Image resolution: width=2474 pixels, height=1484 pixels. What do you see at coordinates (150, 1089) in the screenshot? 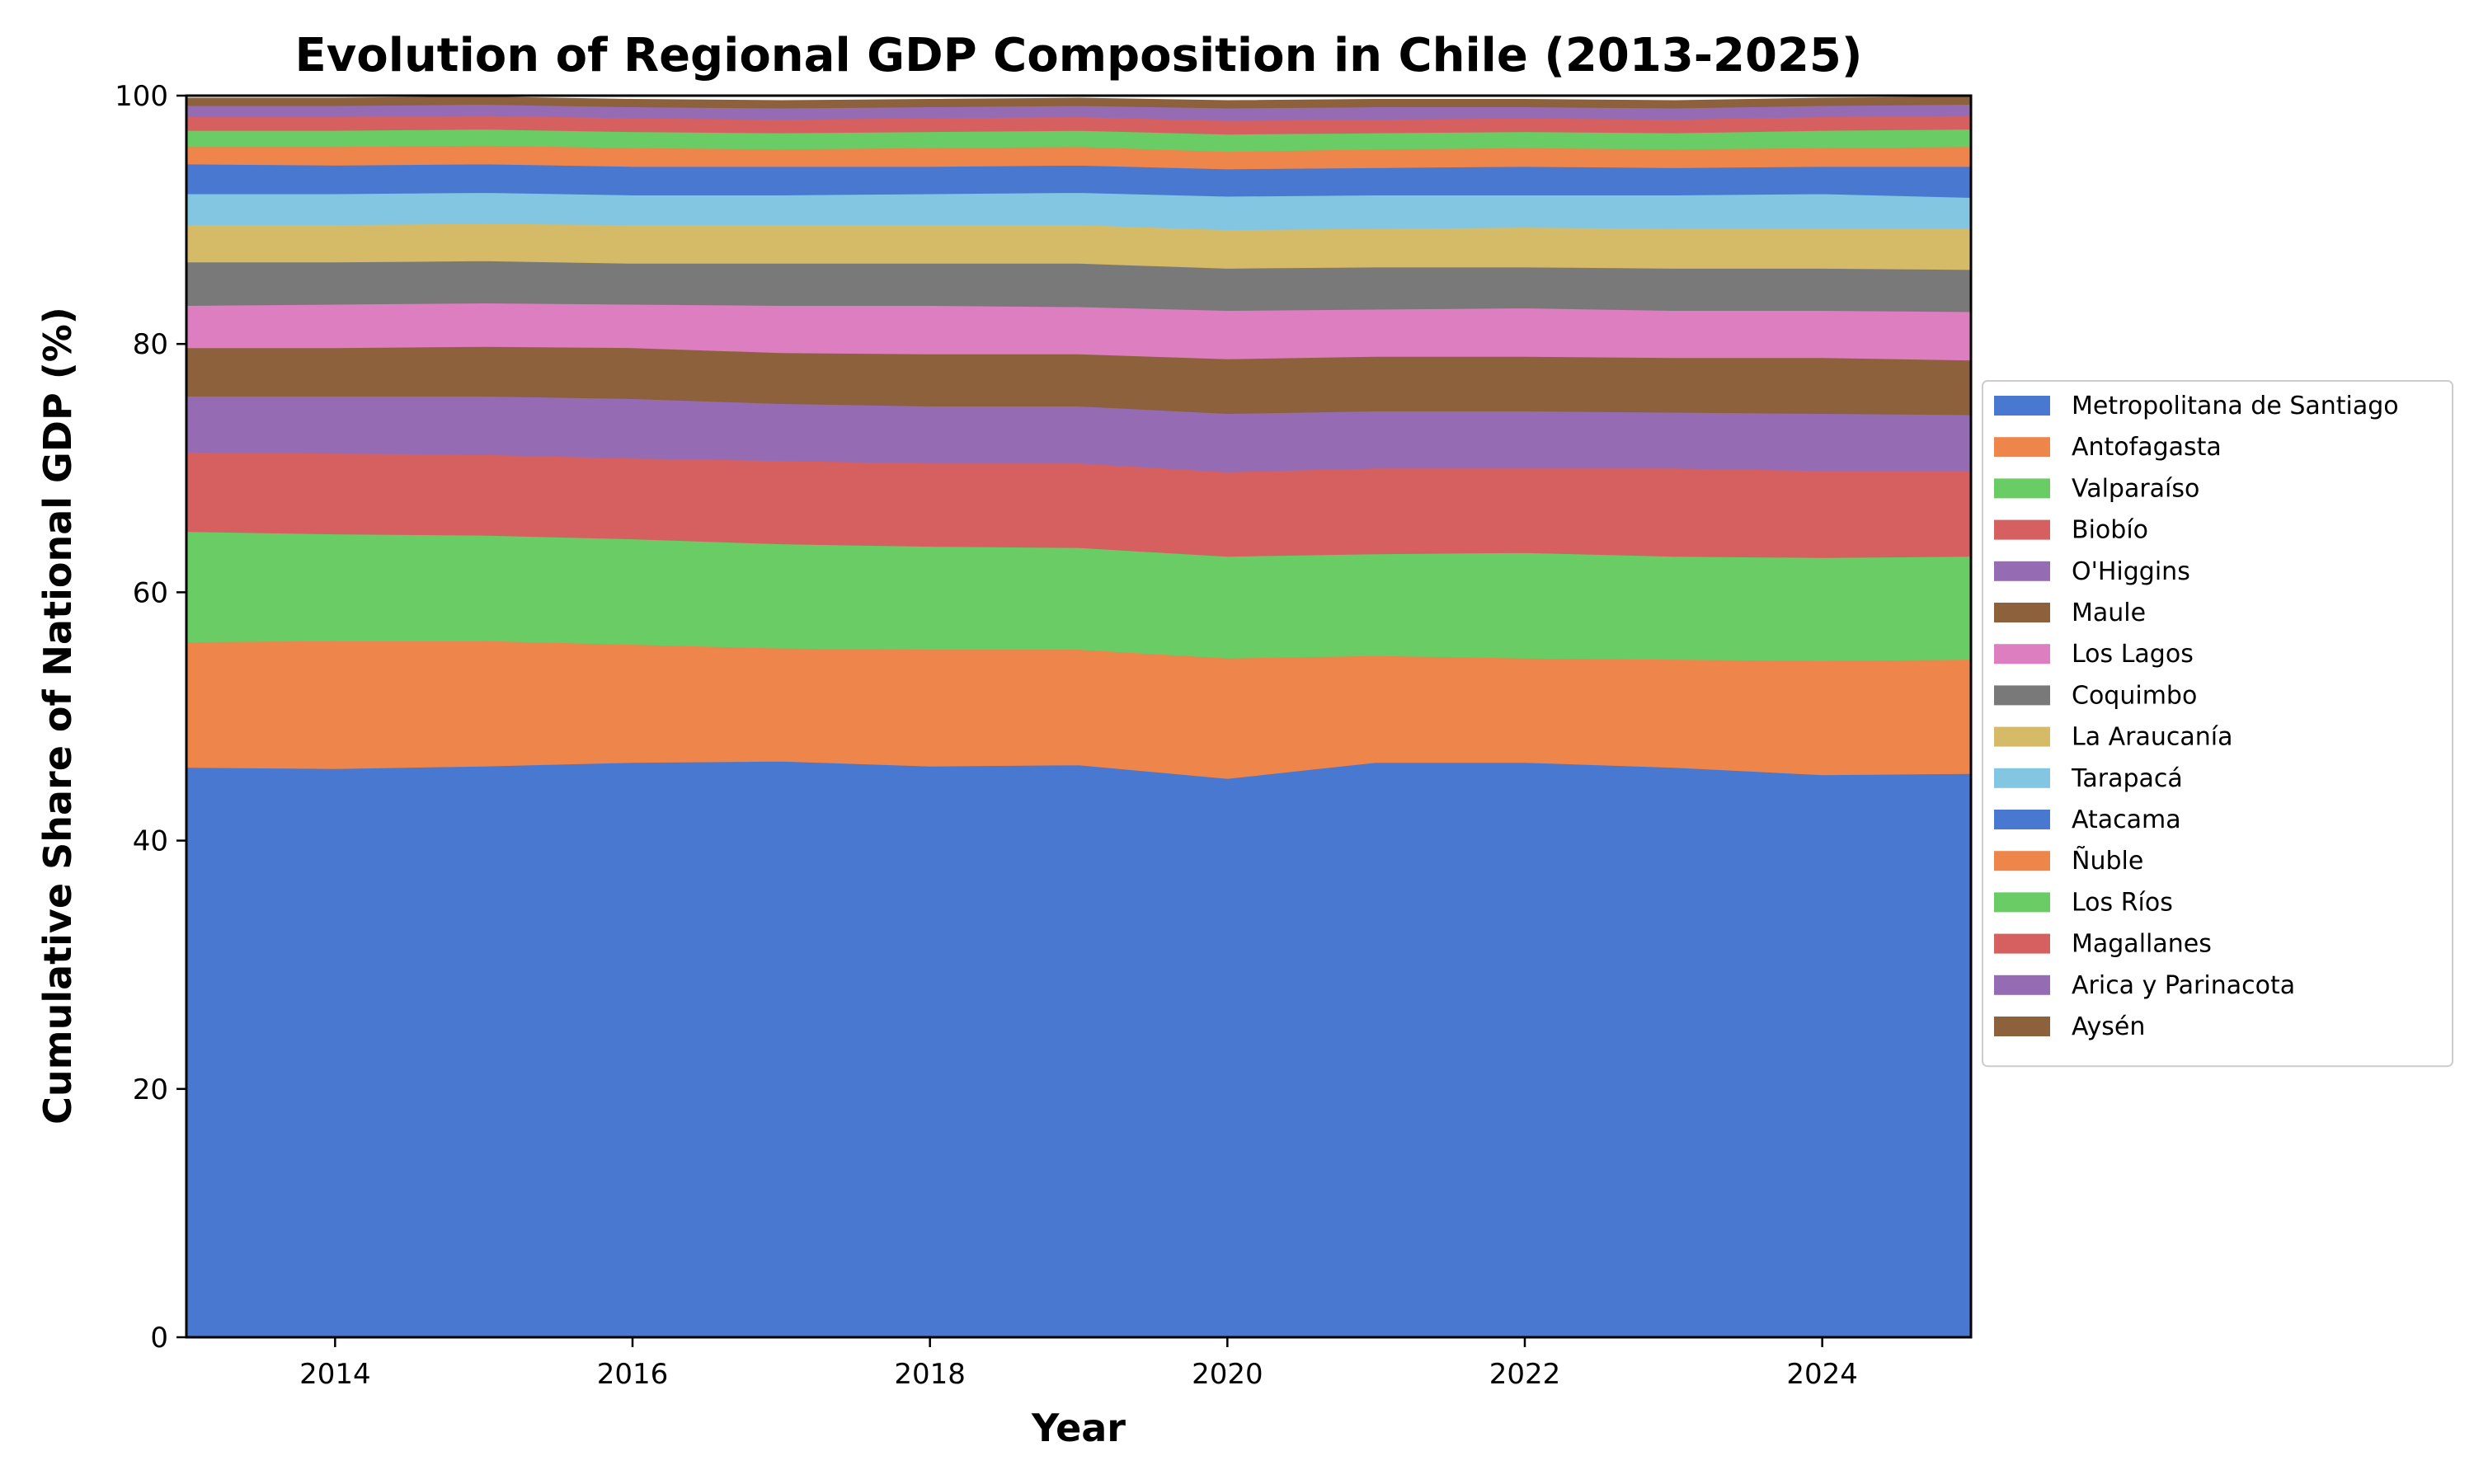
I see `y-tick-label-1: 20` at bounding box center [150, 1089].